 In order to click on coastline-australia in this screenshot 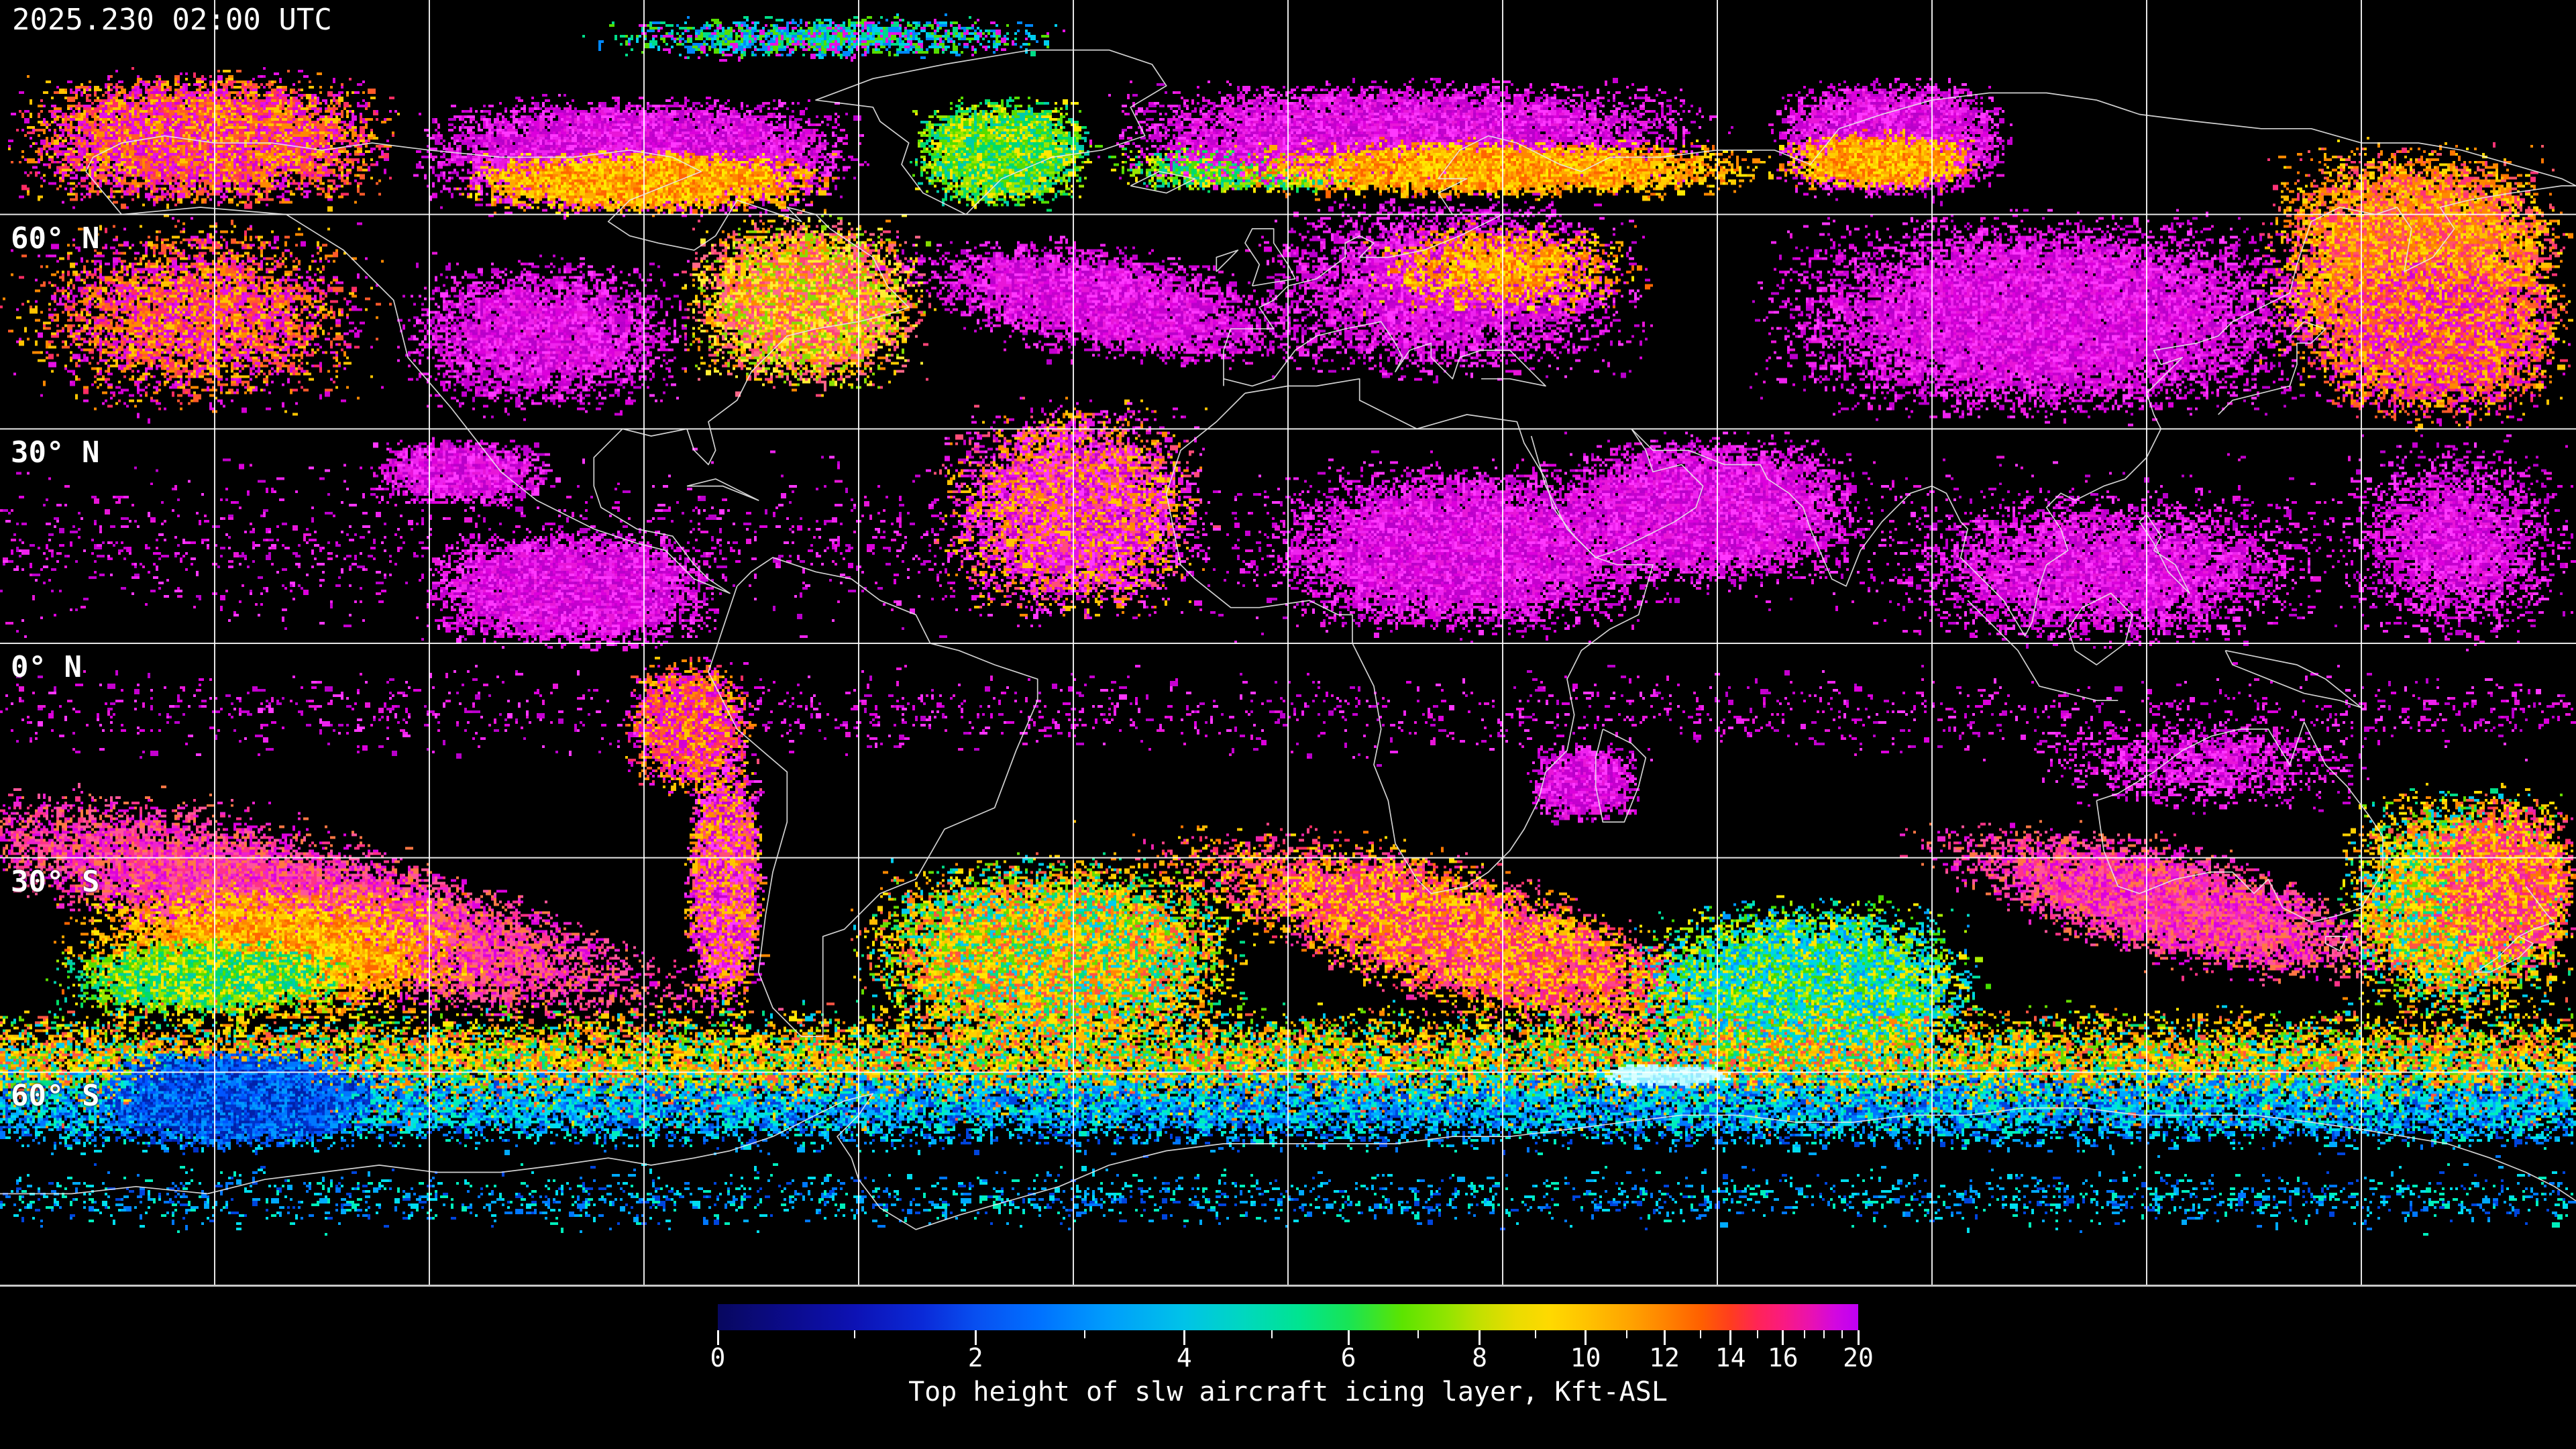, I will do `click(2239, 822)`.